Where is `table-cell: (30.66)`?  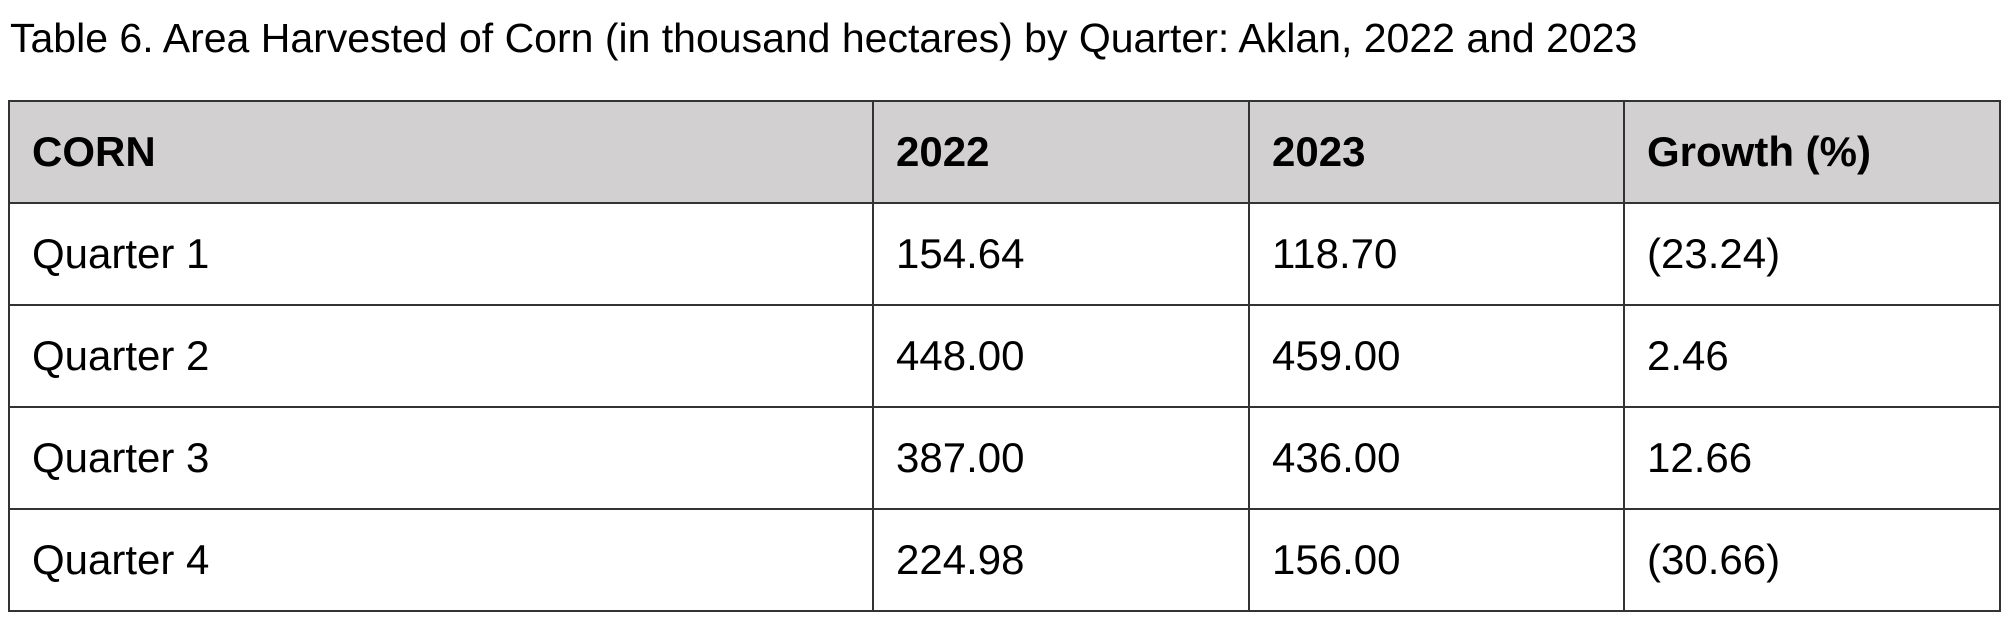 table-cell: (30.66) is located at coordinates (1812, 560).